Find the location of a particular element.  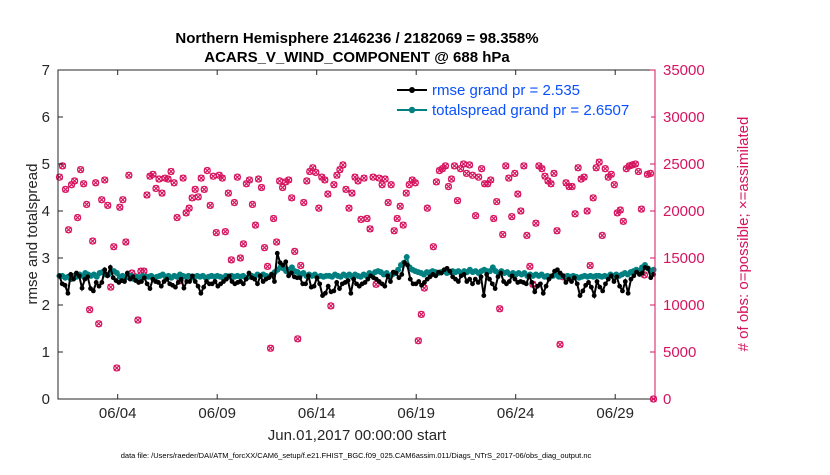

totalspread-point is located at coordinates (653, 269).